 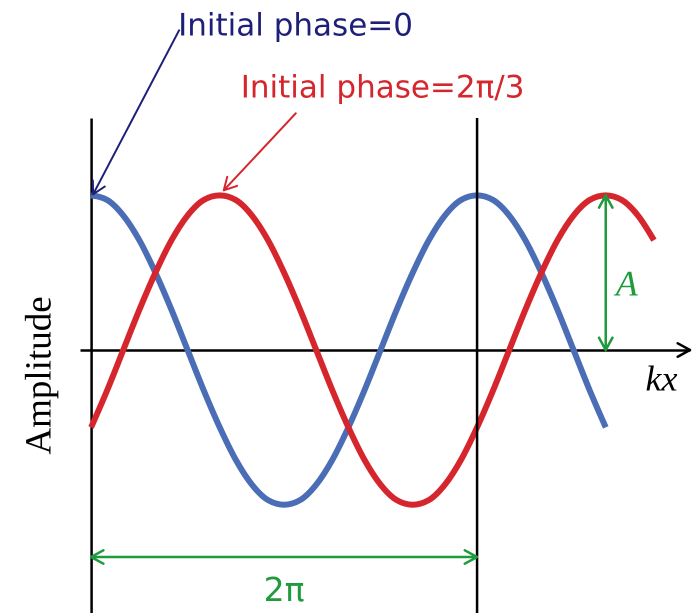 I want to click on text: 2π, so click(x=284, y=589).